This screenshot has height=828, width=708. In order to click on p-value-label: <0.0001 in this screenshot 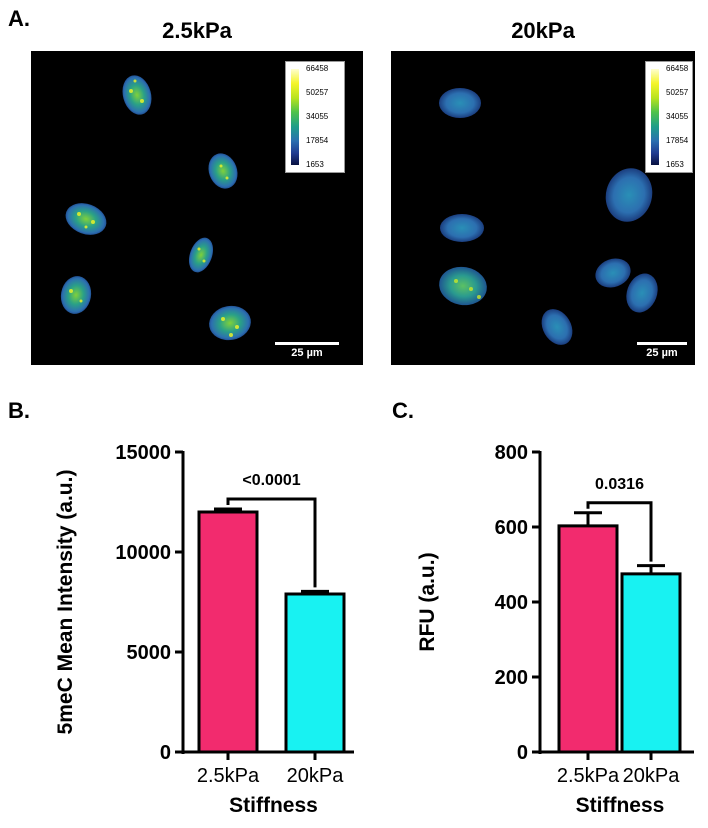, I will do `click(271, 480)`.